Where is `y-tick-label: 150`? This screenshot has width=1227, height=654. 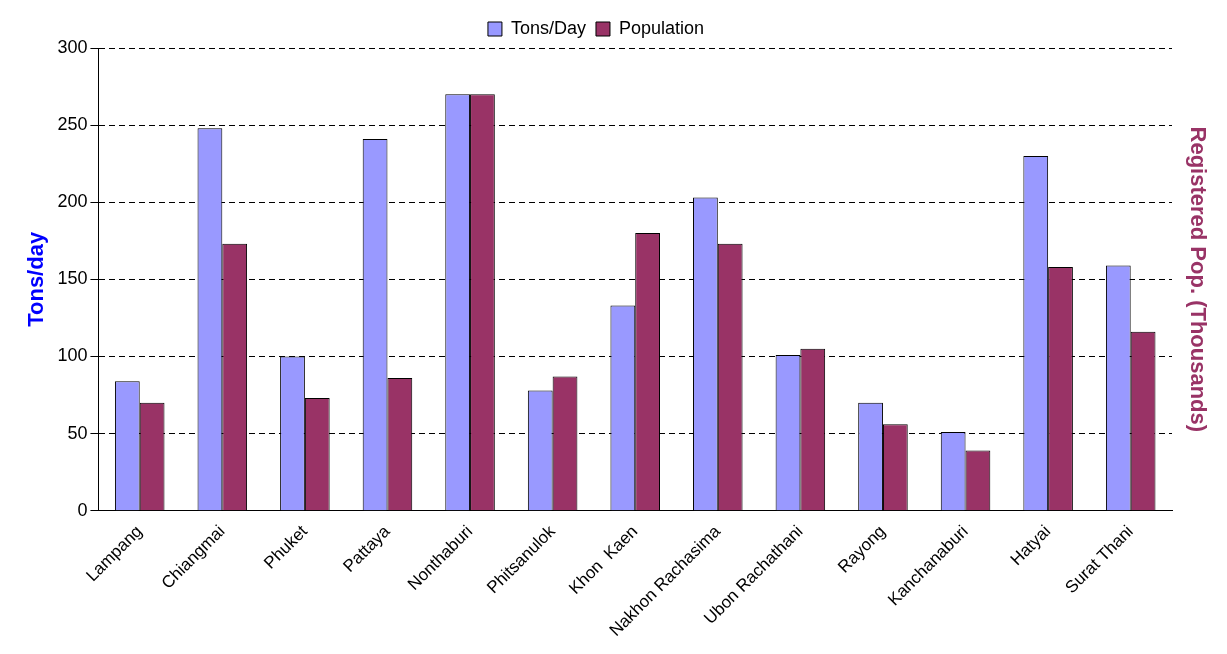
y-tick-label: 150 is located at coordinates (72, 278).